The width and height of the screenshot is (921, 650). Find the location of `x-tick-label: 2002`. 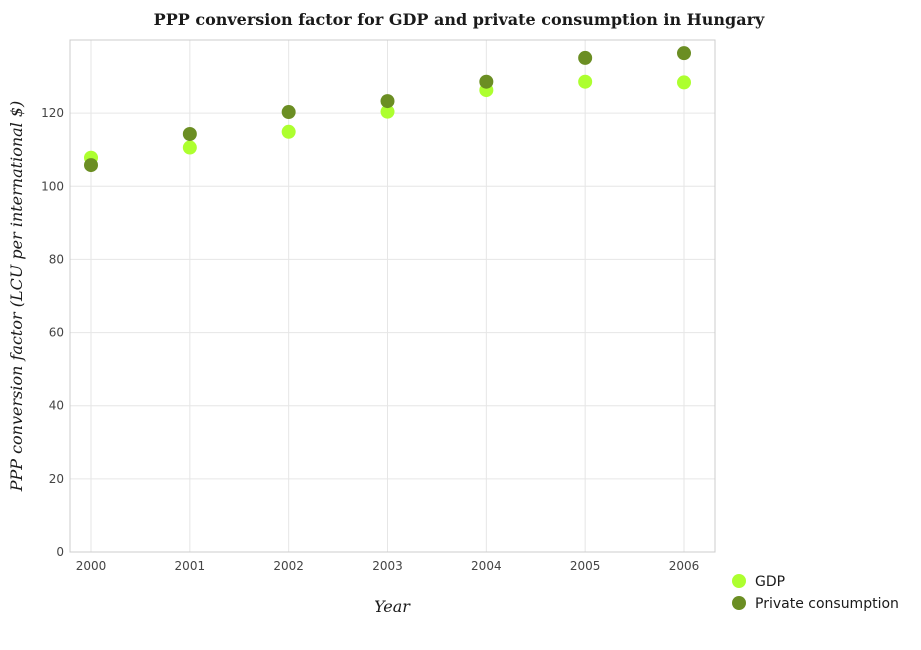

x-tick-label: 2002 is located at coordinates (288, 566).